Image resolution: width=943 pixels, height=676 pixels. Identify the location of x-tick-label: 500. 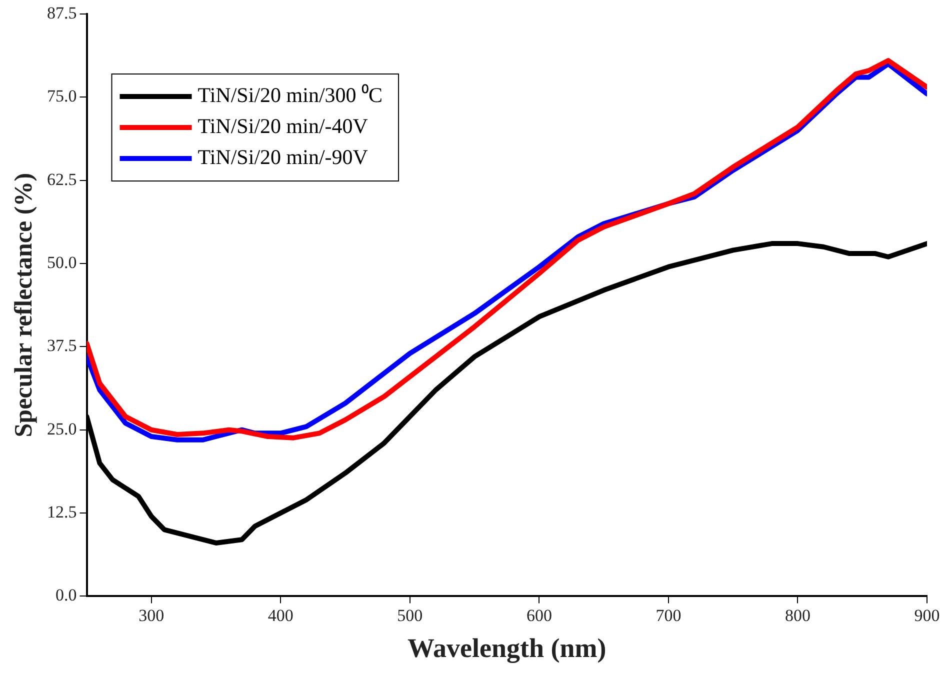
(410, 615).